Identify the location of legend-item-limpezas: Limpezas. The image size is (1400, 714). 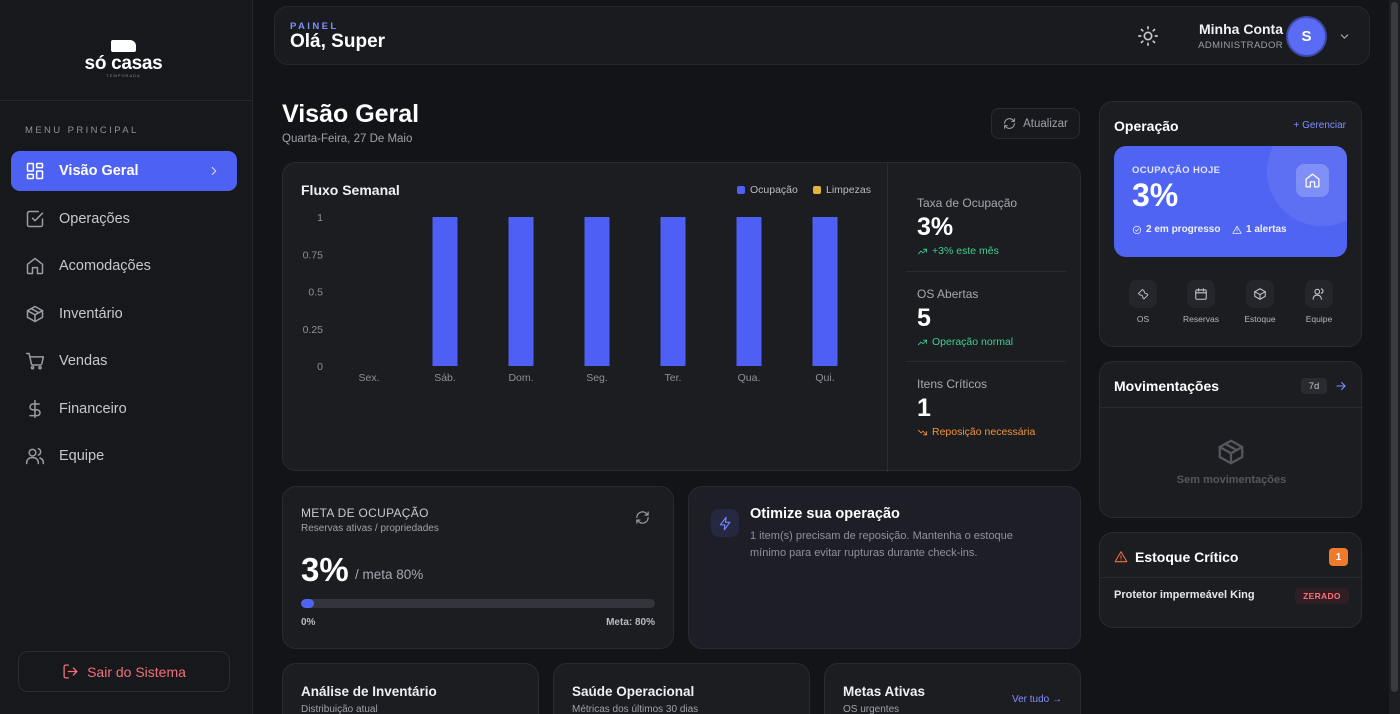
(842, 190).